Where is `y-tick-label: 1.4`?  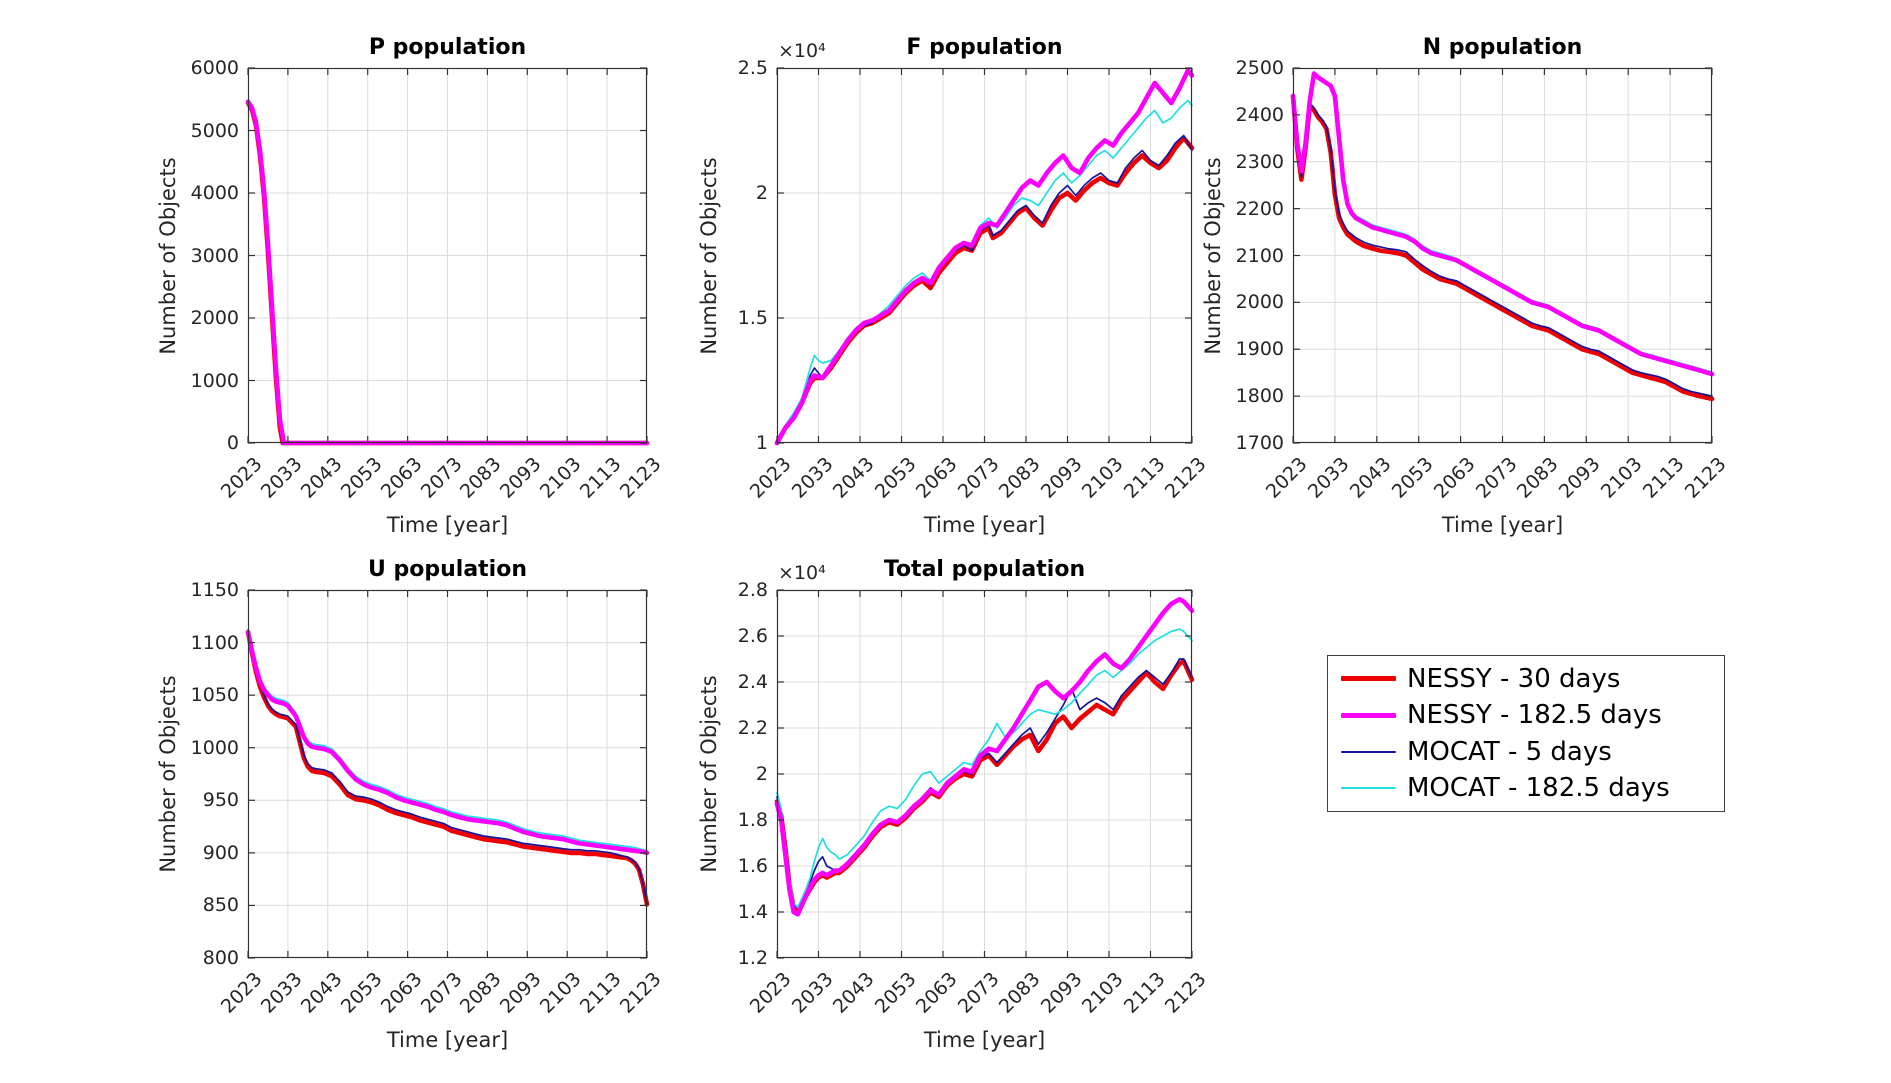 y-tick-label: 1.4 is located at coordinates (752, 912).